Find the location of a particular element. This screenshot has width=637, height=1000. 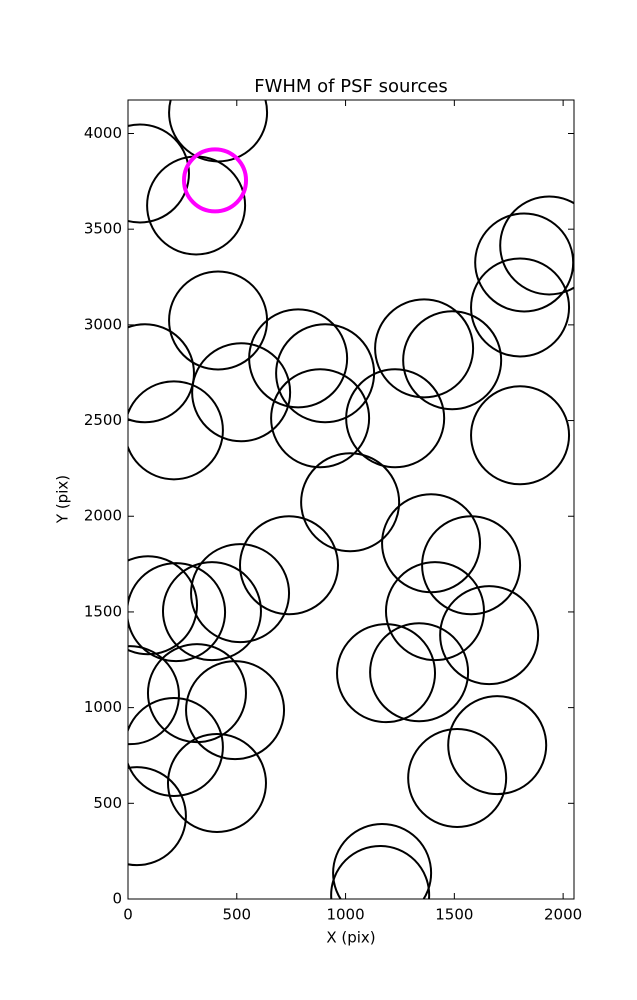

x-tick-label: 500 is located at coordinates (236, 915).